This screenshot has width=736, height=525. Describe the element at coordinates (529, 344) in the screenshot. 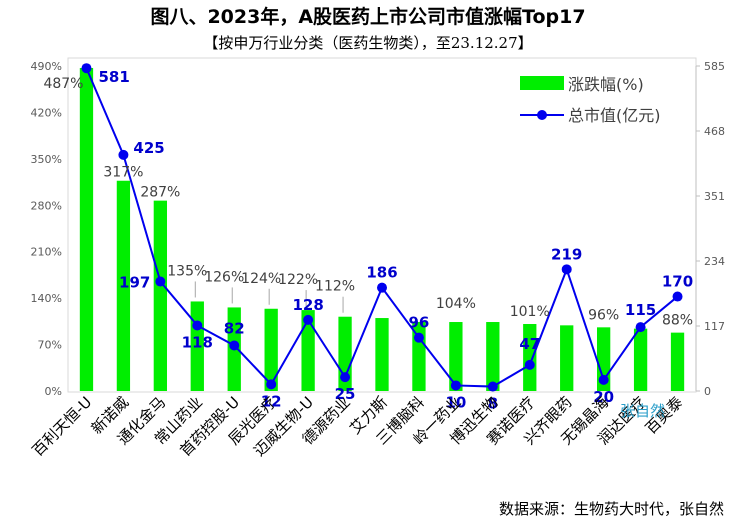

I see `line-data-label: 47` at that location.